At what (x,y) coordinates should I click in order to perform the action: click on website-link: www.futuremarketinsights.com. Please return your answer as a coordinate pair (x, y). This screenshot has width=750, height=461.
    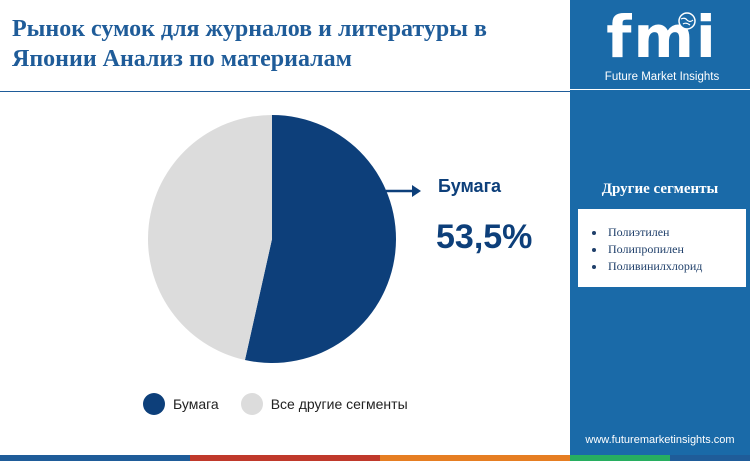
    Looking at the image, I should click on (660, 440).